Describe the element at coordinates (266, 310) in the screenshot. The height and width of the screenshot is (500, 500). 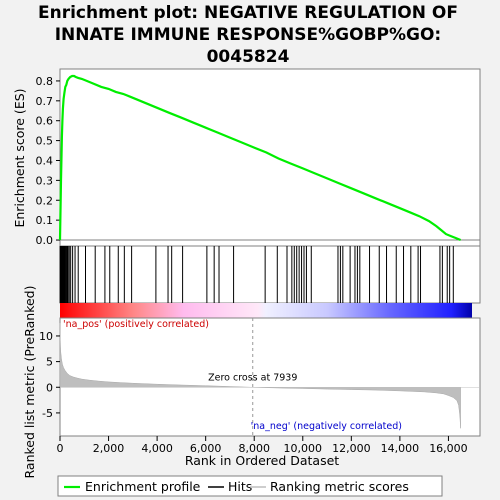
I see `rank-color-bar` at that location.